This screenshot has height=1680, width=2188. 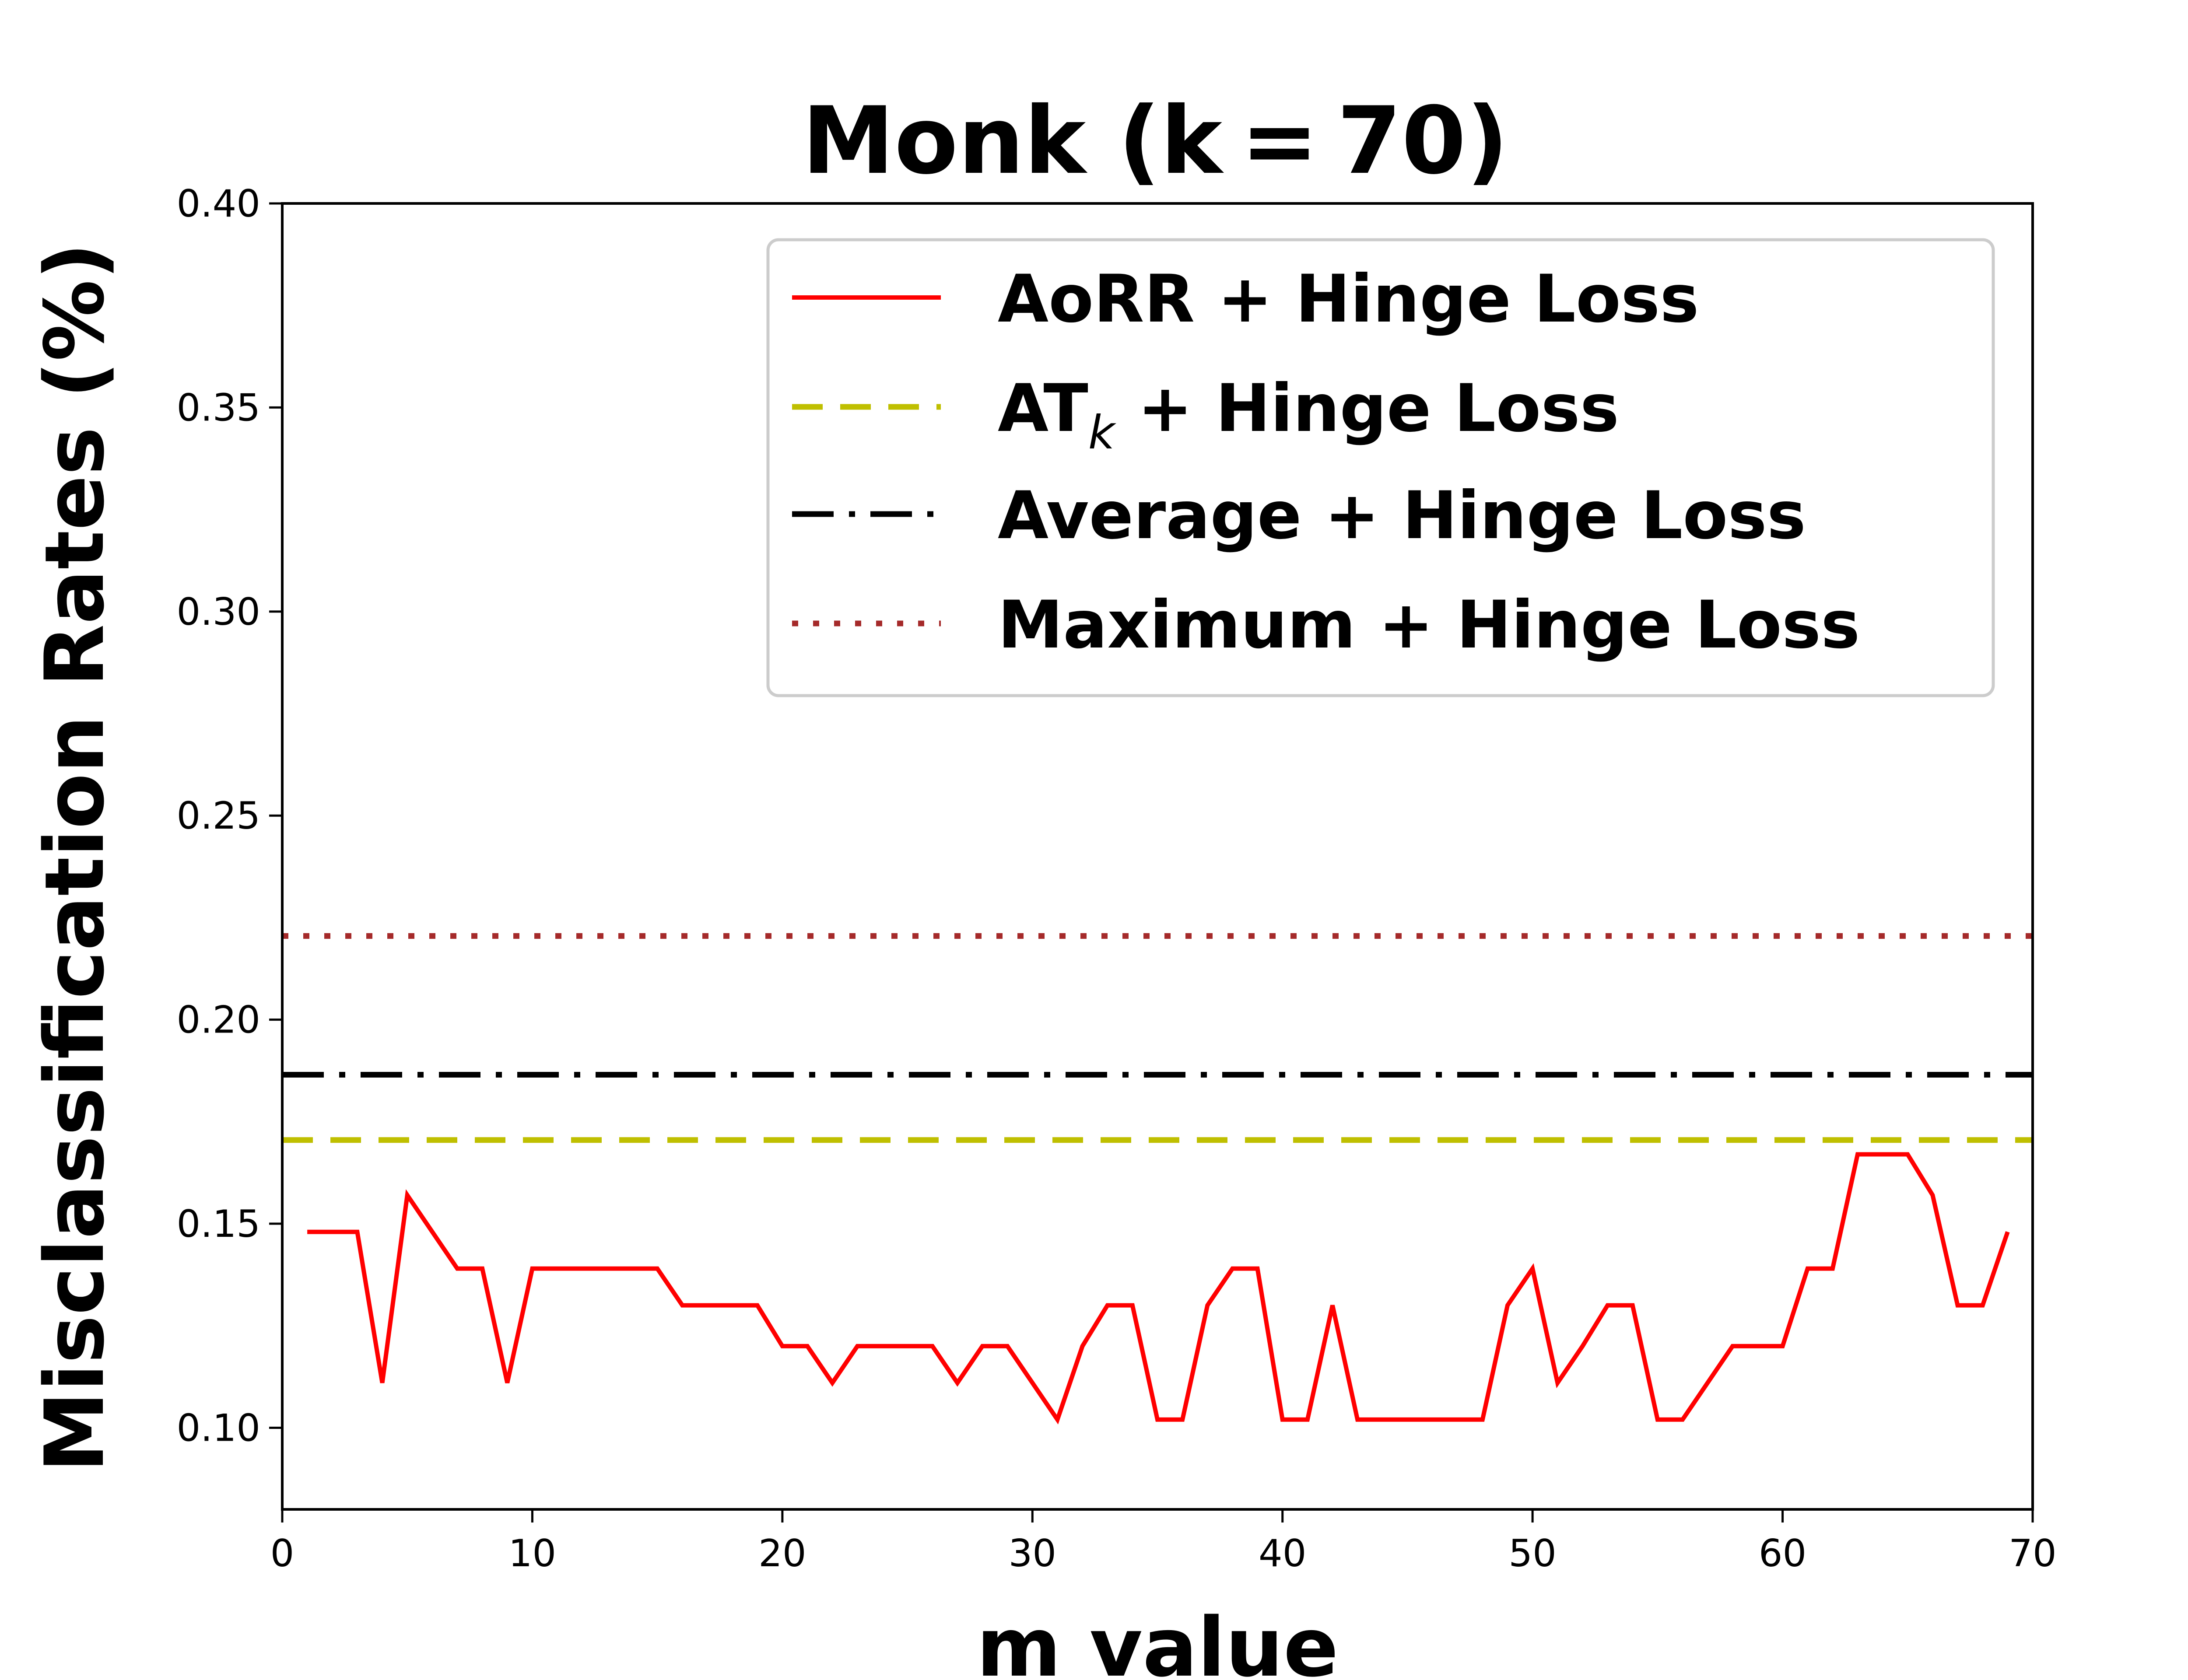 What do you see at coordinates (218, 1020) in the screenshot?
I see `y-tick-label: 0.20` at bounding box center [218, 1020].